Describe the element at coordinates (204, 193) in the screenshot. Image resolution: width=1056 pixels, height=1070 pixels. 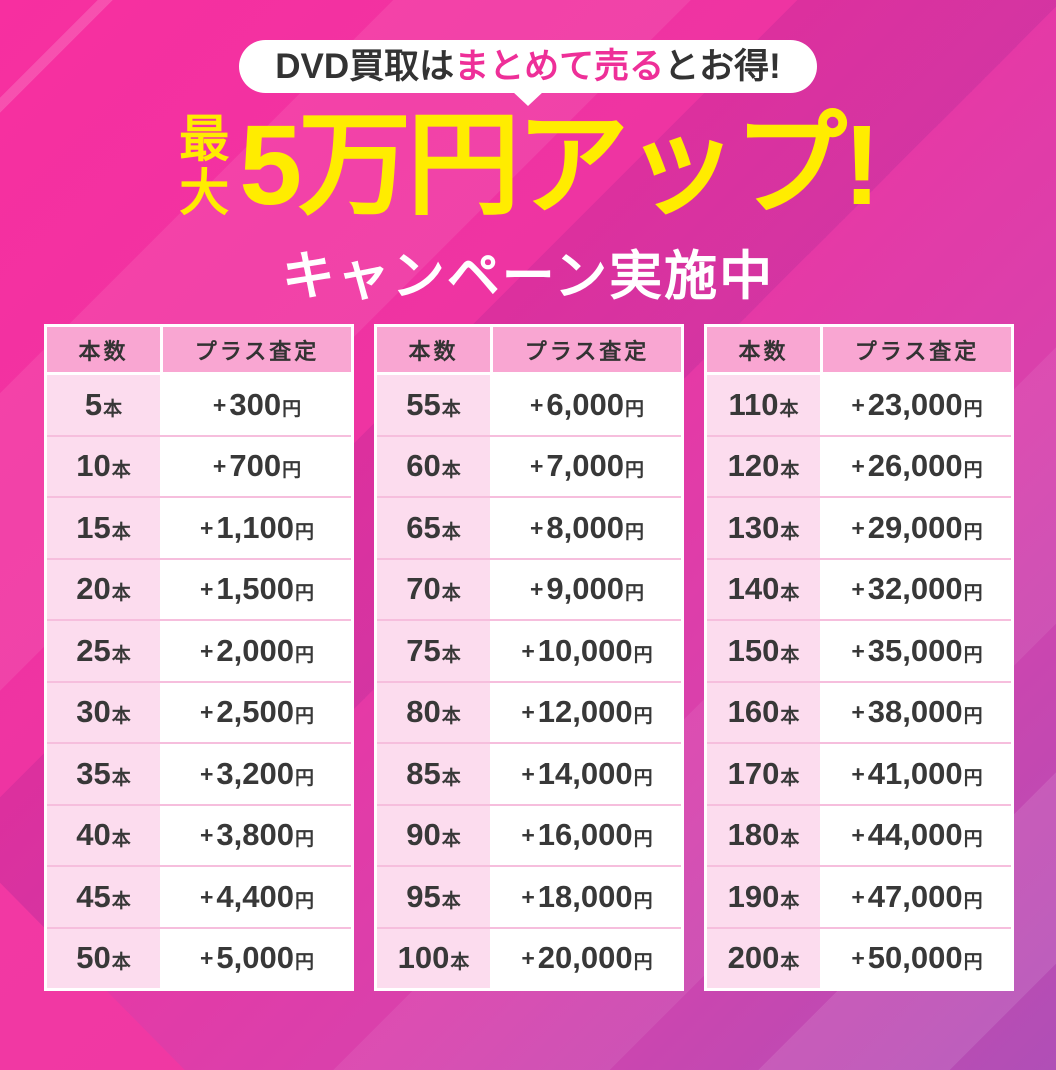
I see `headline-max-char-bottom: 大` at that location.